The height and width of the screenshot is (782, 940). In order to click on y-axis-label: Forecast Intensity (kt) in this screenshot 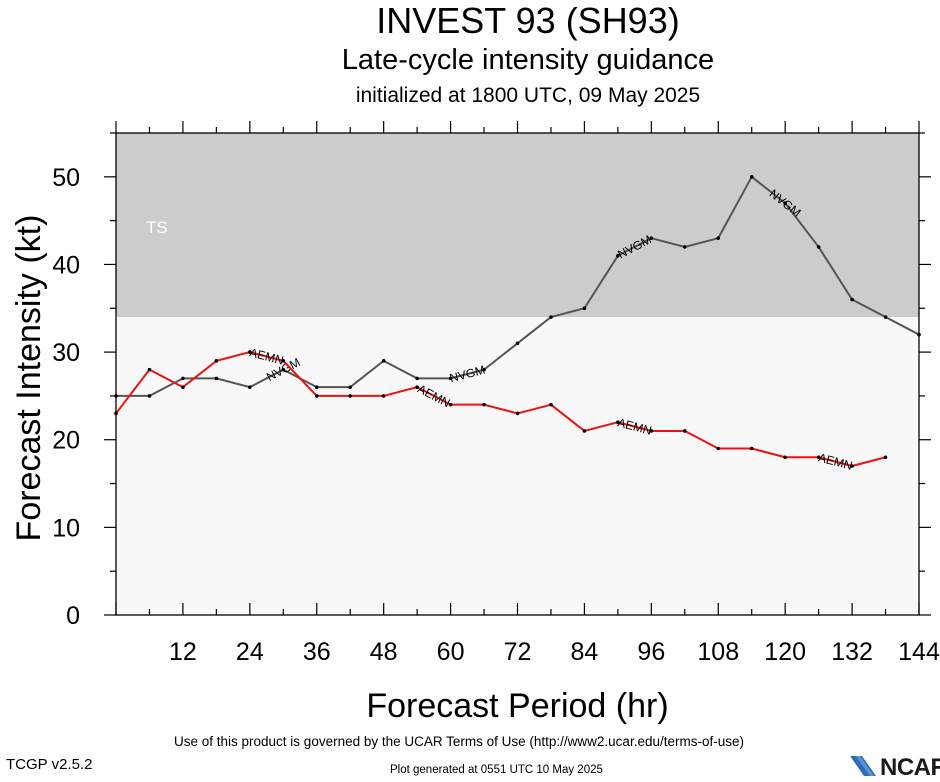, I will do `click(29, 378)`.